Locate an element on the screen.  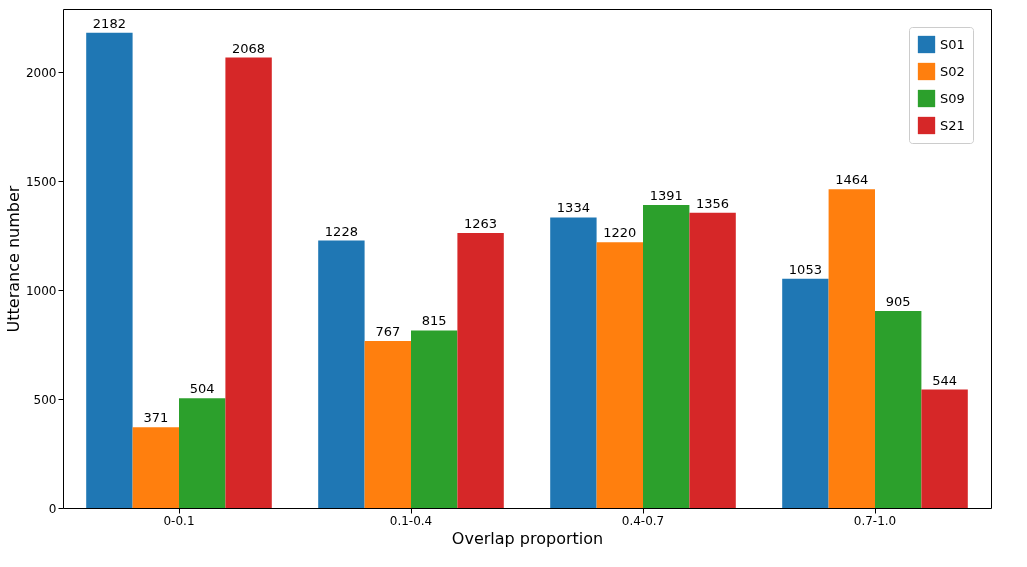
legend-label: S21 is located at coordinates (952, 125).